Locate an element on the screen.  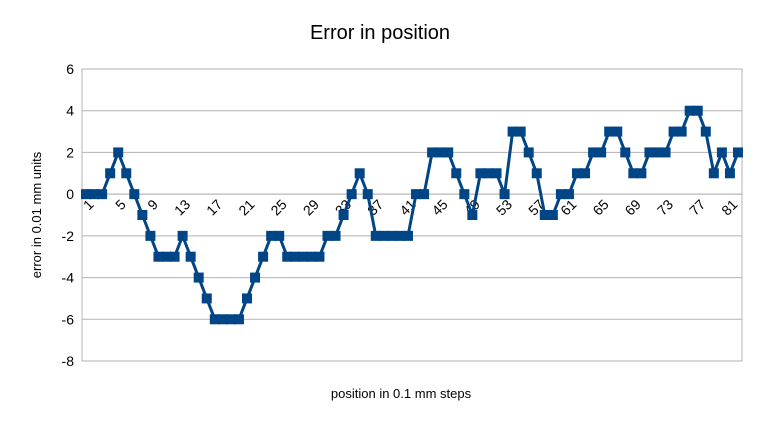
x-tick-label: 13 is located at coordinates (182, 207).